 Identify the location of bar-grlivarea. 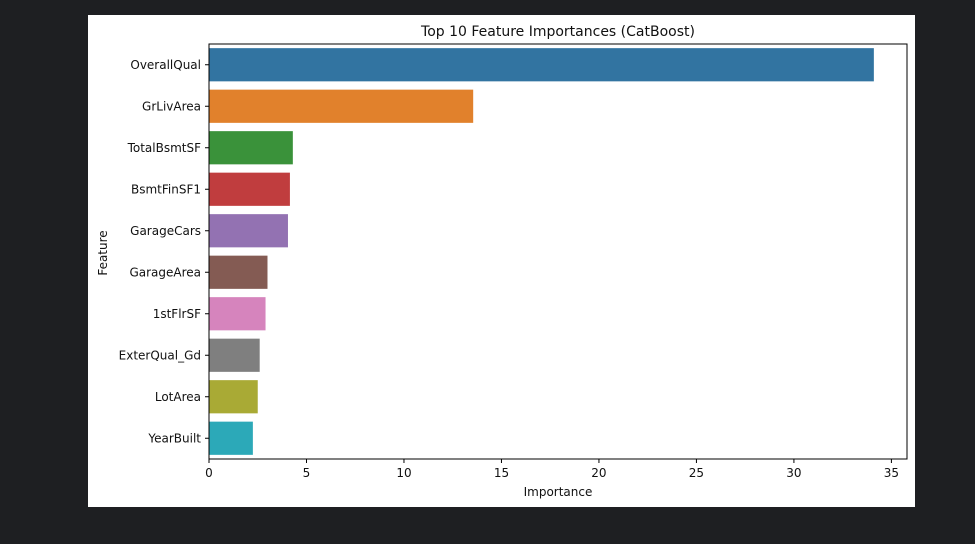
(341, 106).